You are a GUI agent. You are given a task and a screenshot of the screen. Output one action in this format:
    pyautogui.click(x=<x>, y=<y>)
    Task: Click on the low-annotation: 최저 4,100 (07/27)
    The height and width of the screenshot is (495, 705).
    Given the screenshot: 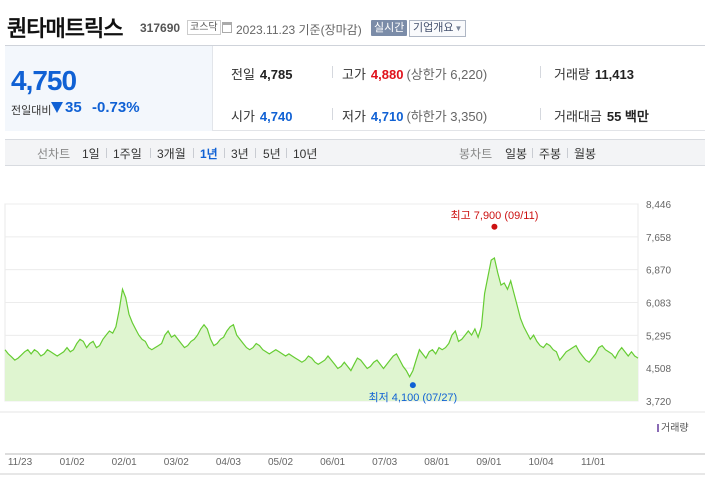 What is the action you would take?
    pyautogui.click(x=412, y=397)
    